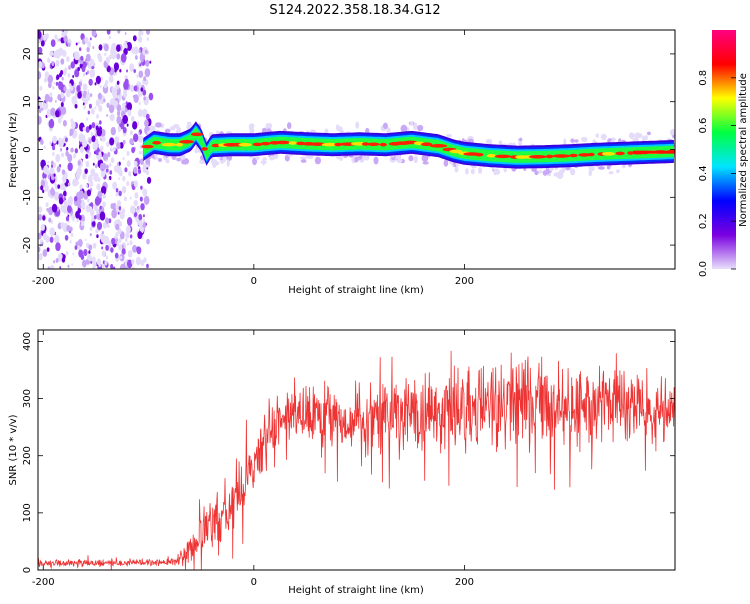  What do you see at coordinates (408, 150) in the screenshot?
I see `spectrogram-trace` at bounding box center [408, 150].